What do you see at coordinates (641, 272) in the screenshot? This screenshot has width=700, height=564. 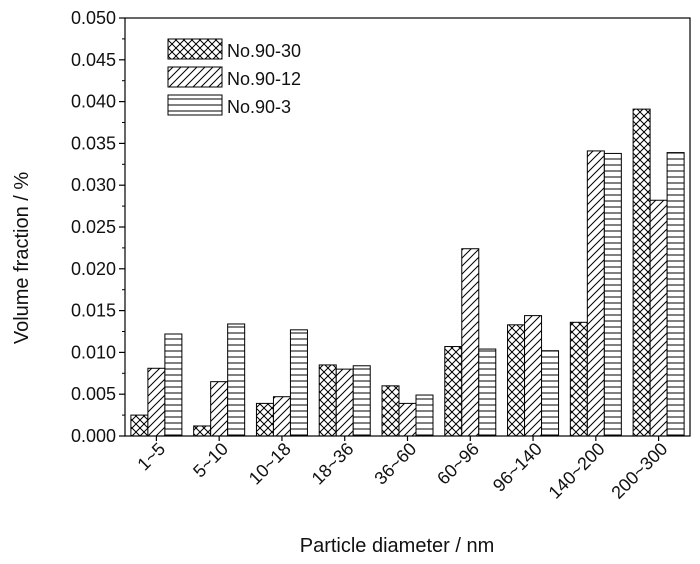 I see `bar-No.90-30-200~300` at bounding box center [641, 272].